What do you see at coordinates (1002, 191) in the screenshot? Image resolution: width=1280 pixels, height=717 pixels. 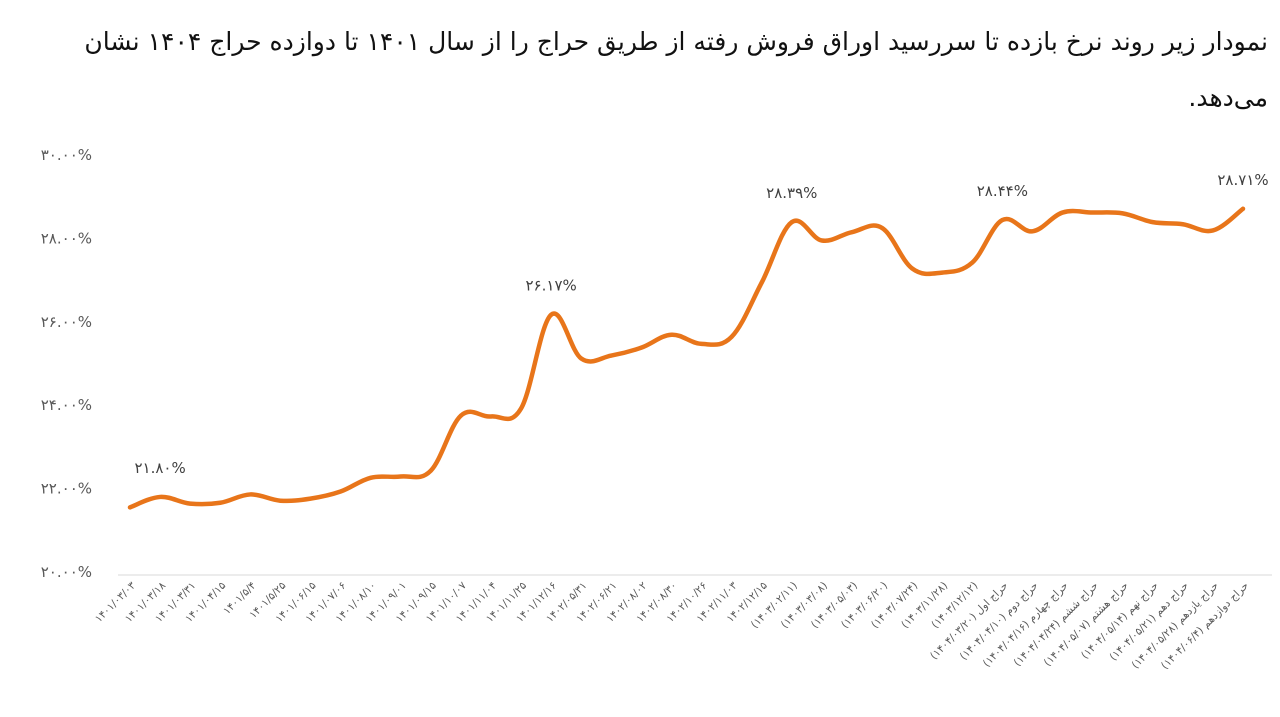 I see `data-label: ۲۸.۴۴%` at bounding box center [1002, 191].